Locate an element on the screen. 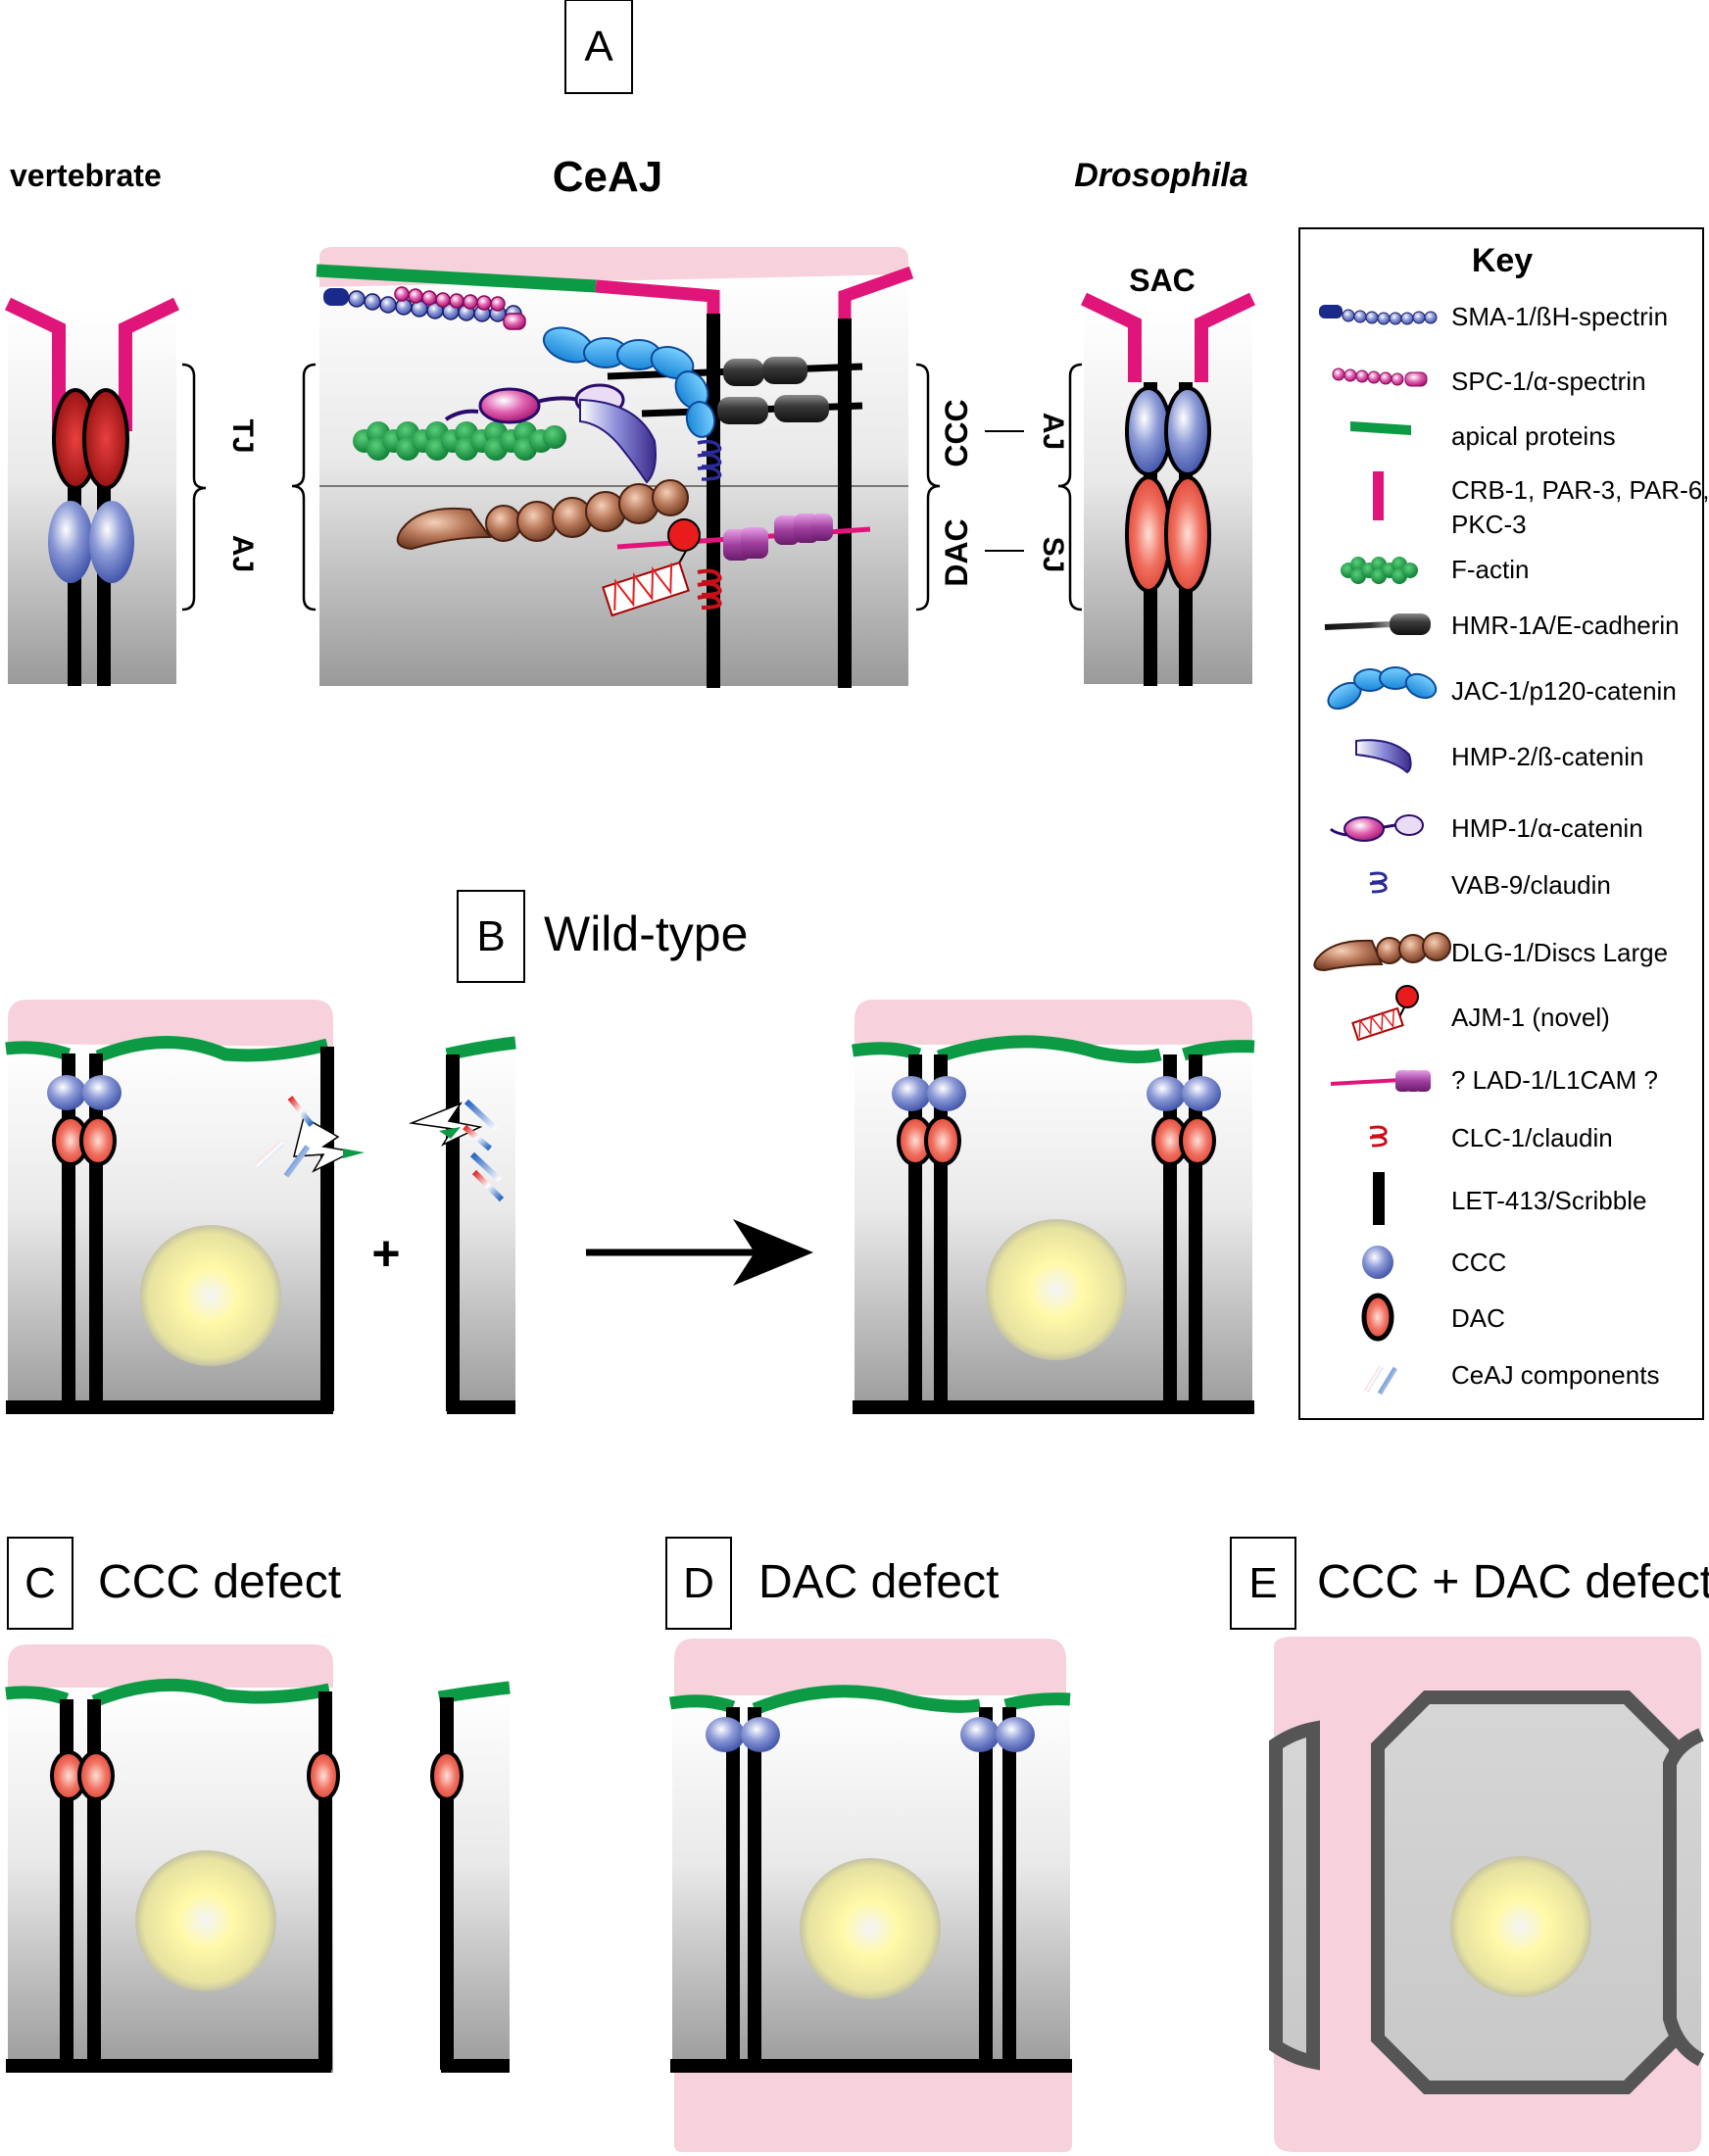 The width and height of the screenshot is (1709, 2156). alpha-spectrin-icon is located at coordinates (1380, 377).